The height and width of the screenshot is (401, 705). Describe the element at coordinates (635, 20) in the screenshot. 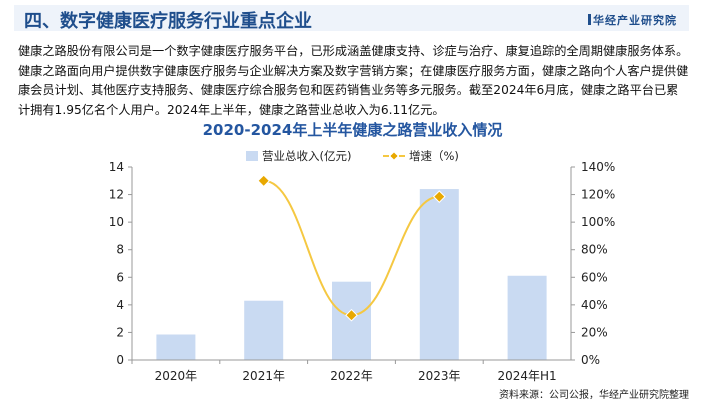

I see `logo-text: 华经产业研究院` at that location.